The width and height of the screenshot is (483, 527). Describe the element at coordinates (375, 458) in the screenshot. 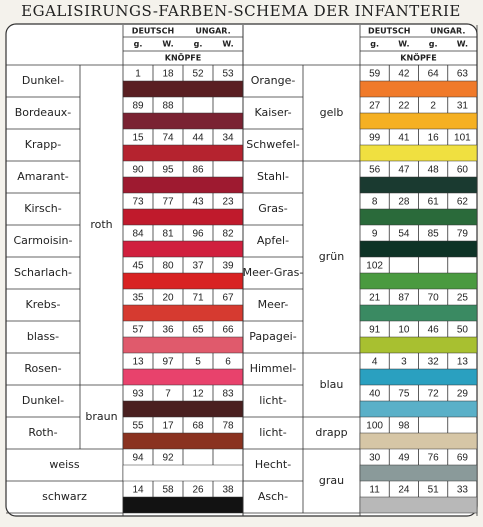

I see `button-number: 30` at that location.